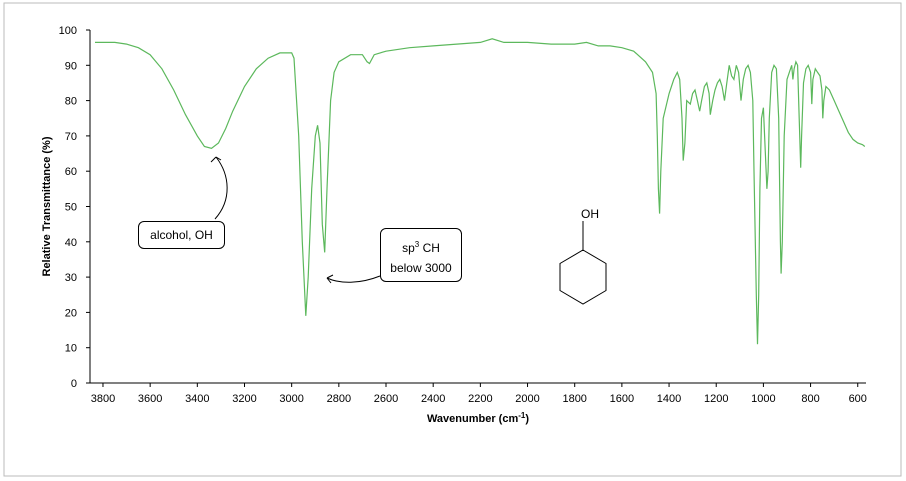 Image resolution: width=906 pixels, height=481 pixels. I want to click on y-tick-label: 90, so click(71, 66).